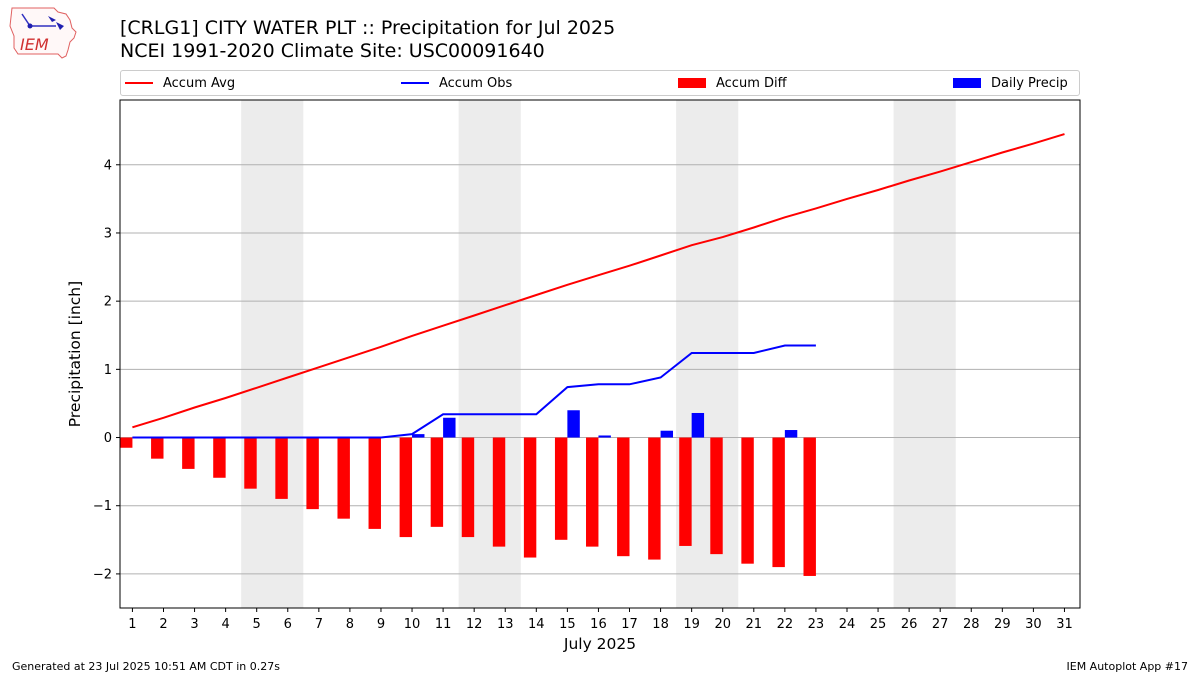 The height and width of the screenshot is (675, 1200). Describe the element at coordinates (505, 624) in the screenshot. I see `x-tick-label: 13` at that location.